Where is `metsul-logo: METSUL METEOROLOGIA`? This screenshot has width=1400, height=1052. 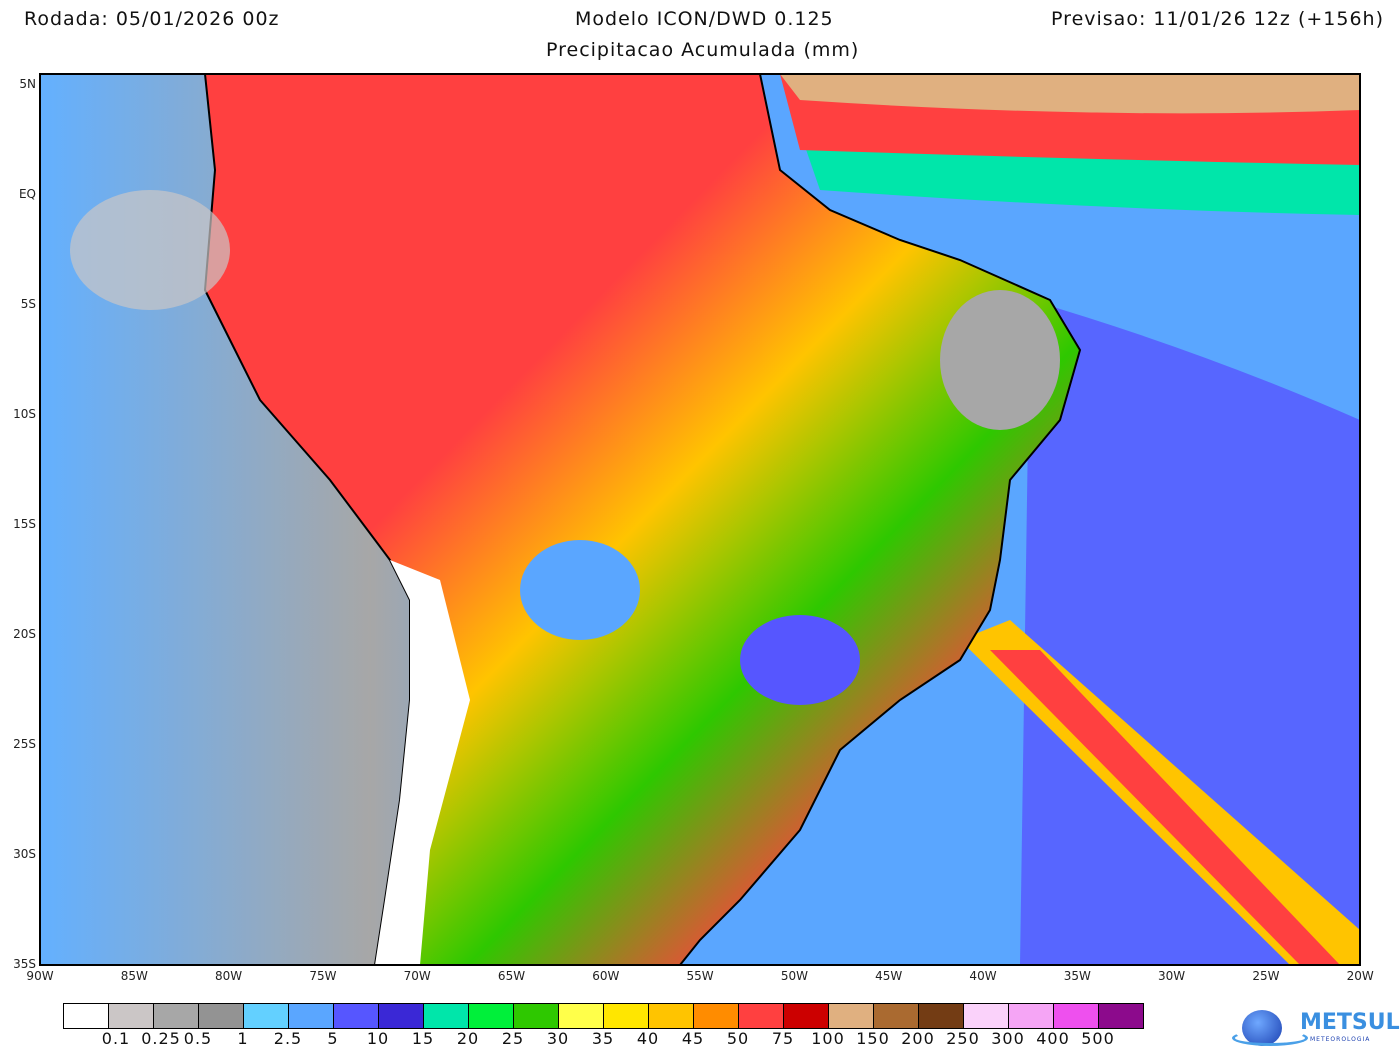
metsul-logo: METSUL METEOROLOGIA is located at coordinates (1316, 1028).